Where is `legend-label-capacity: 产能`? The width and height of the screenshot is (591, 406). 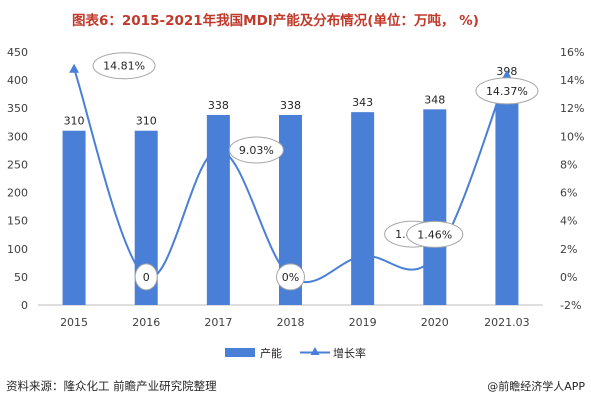
legend-label-capacity: 产能 is located at coordinates (271, 353).